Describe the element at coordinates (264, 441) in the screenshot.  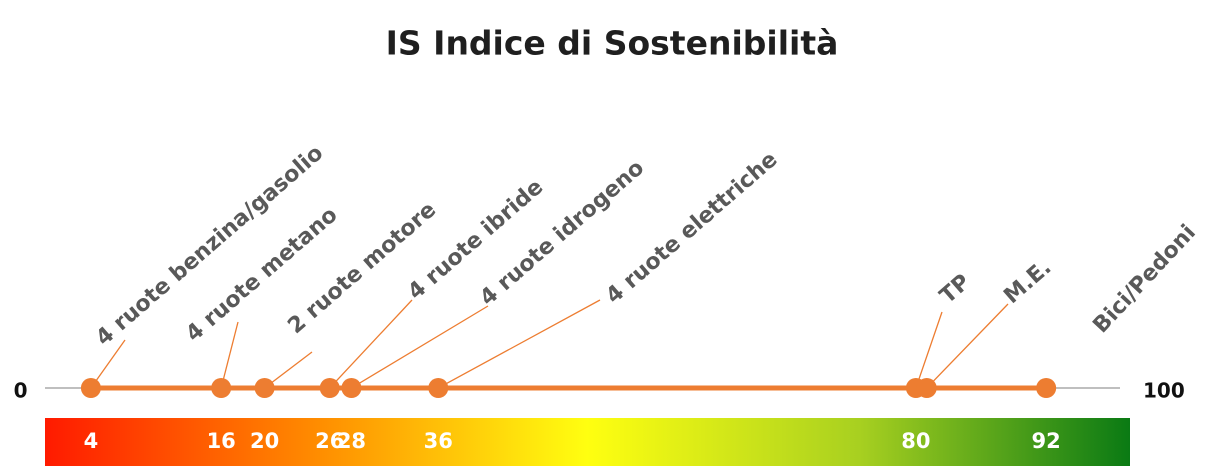
I see `value-label: 20` at that location.